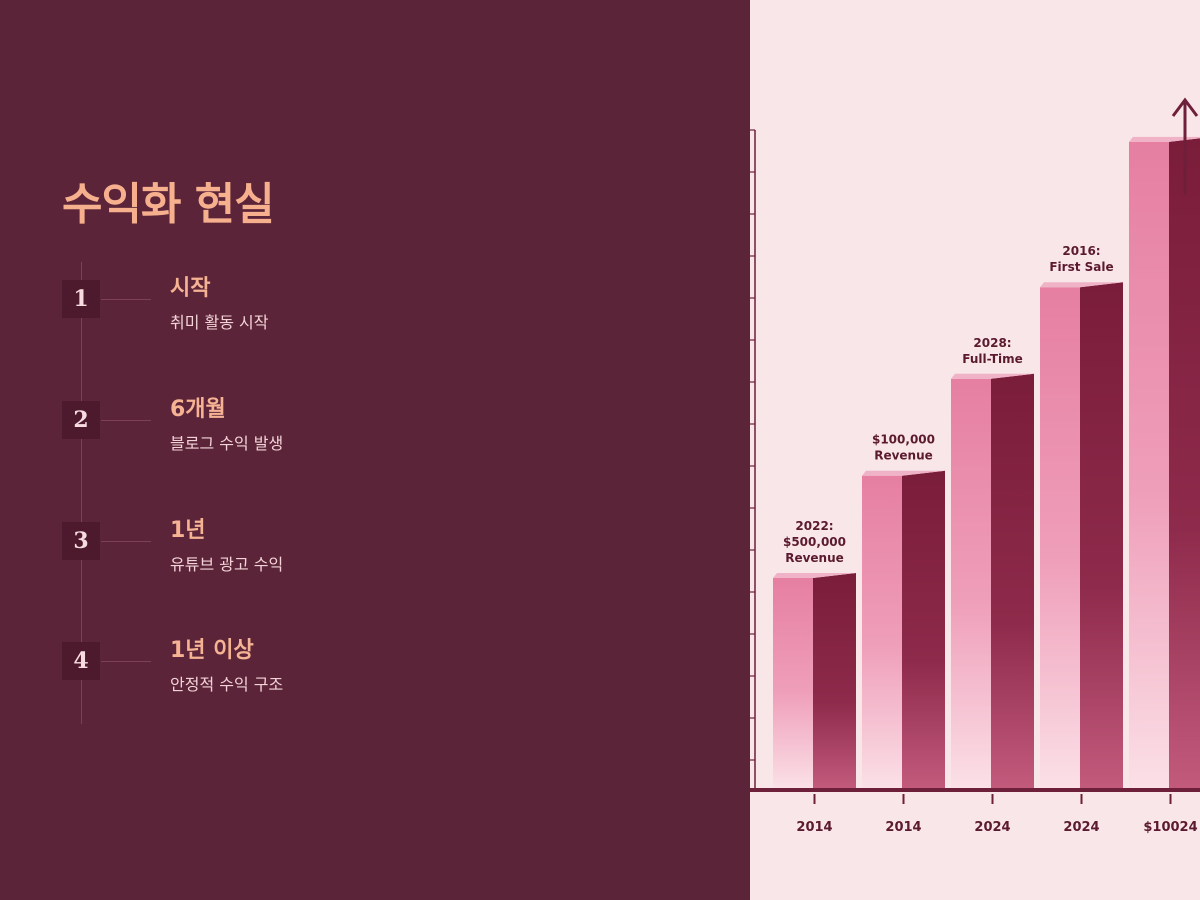  I want to click on step-description: 블로그 수익 발생, so click(227, 443).